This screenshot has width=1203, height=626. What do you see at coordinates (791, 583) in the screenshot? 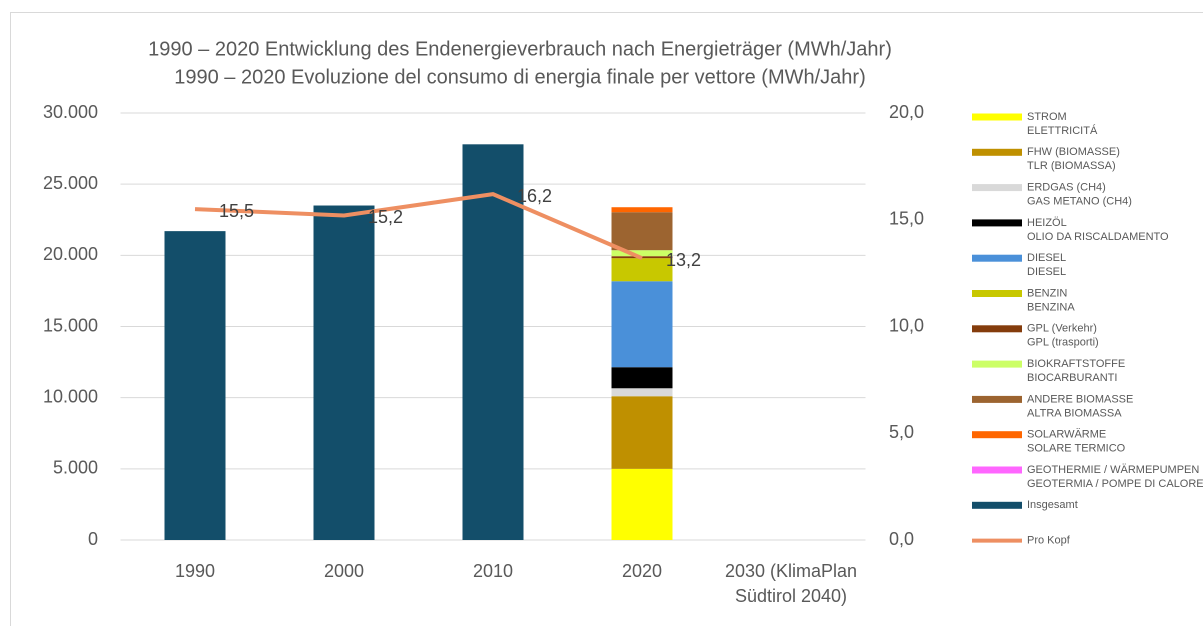
I see `x-tick-label: 2030 (KlimaPlan Südtirol 2040)` at bounding box center [791, 583].